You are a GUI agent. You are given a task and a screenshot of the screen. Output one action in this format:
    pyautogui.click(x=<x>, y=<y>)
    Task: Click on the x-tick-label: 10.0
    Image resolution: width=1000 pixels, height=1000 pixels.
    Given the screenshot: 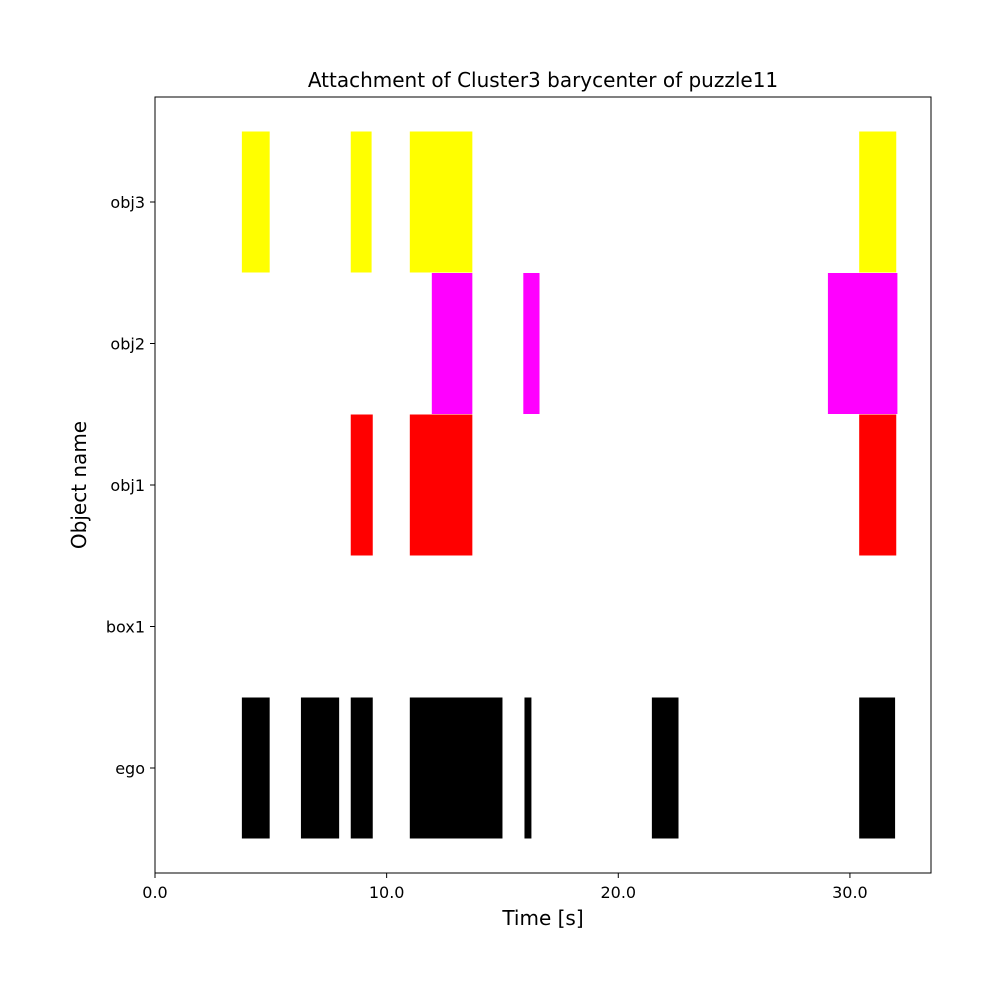 What is the action you would take?
    pyautogui.click(x=387, y=892)
    